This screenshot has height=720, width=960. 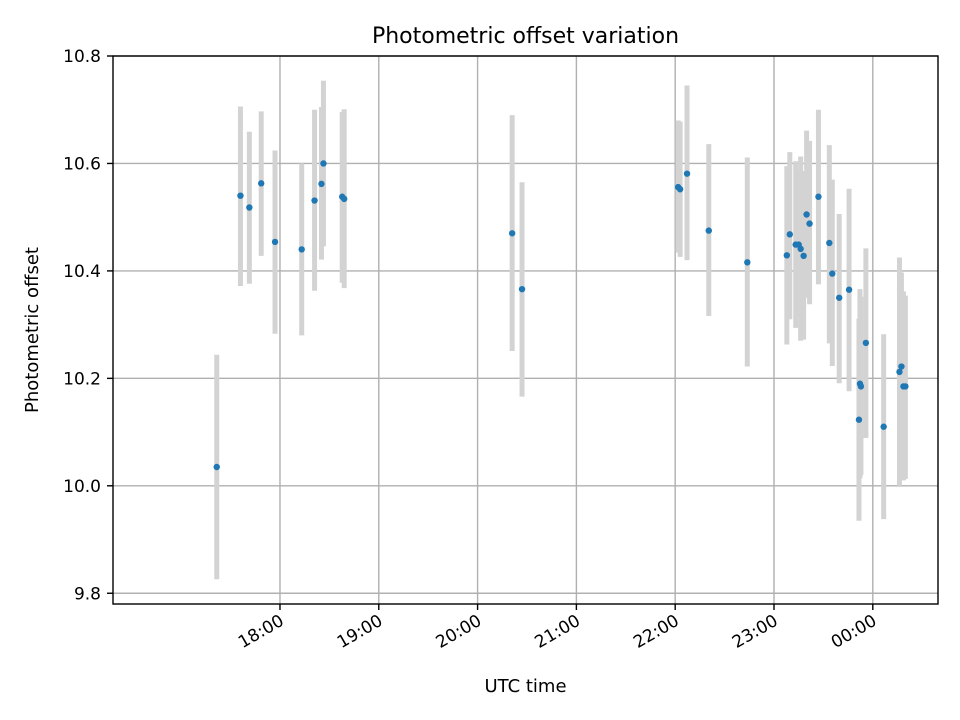 What do you see at coordinates (82, 164) in the screenshot?
I see `y-tick-label: 10.6` at bounding box center [82, 164].